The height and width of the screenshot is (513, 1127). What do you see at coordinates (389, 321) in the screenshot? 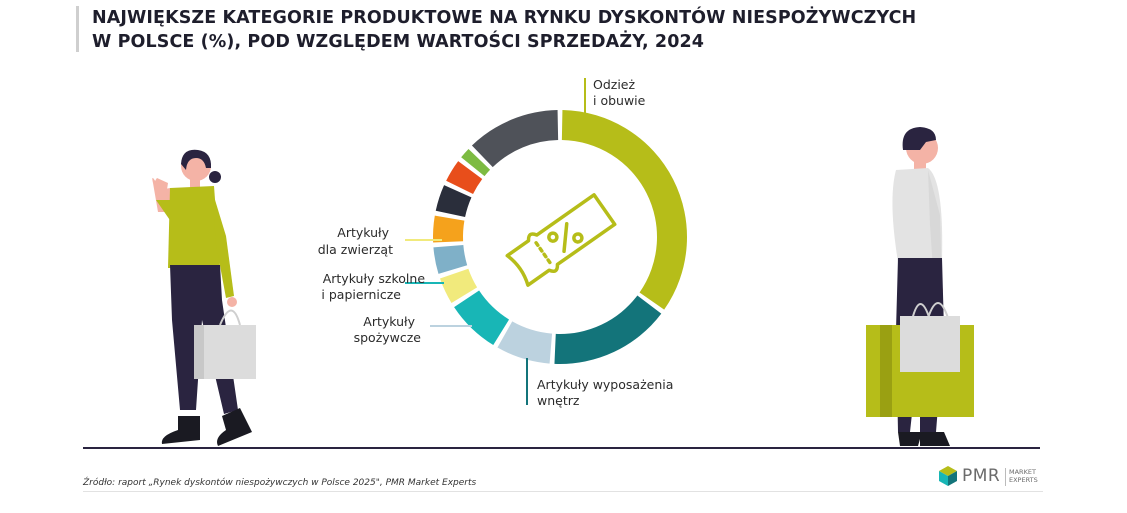
I see `slice-label-spozywcze-line-1: Artykuły` at bounding box center [389, 321].